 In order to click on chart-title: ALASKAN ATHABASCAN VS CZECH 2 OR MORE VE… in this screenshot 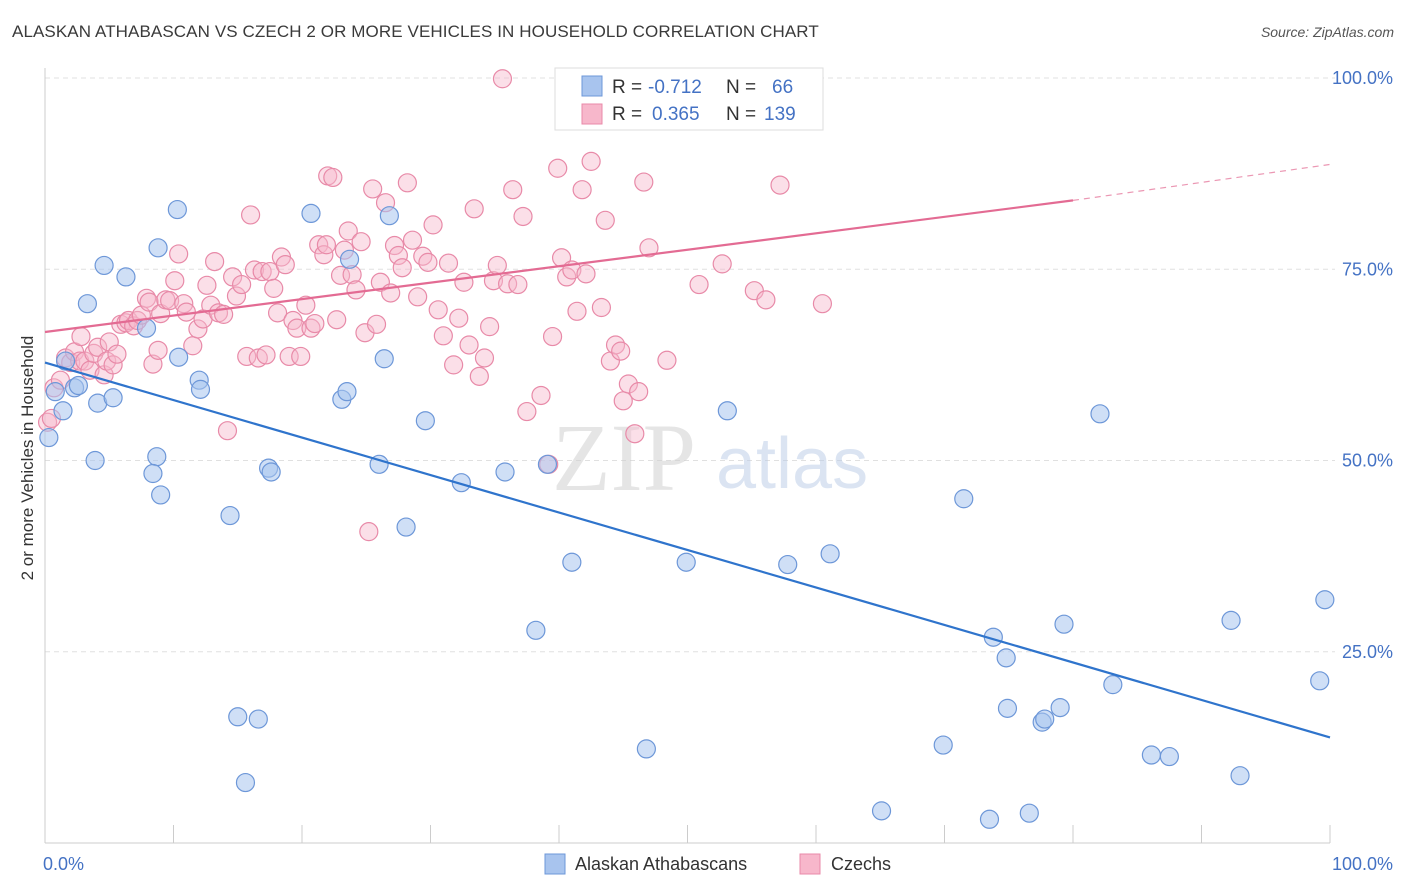, I will do `click(415, 31)`.